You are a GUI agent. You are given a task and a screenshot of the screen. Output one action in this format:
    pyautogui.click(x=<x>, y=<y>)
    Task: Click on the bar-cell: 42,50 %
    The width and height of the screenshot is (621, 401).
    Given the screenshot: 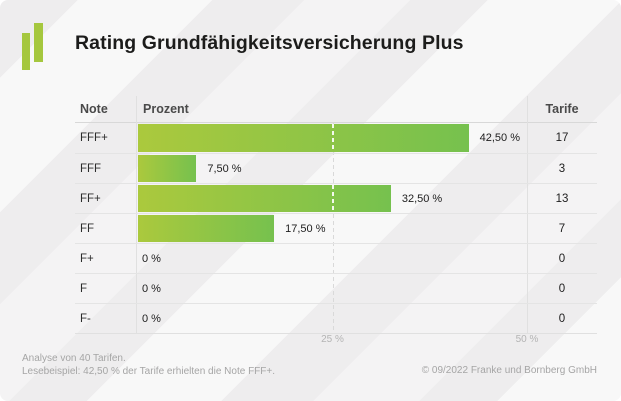 What is the action you would take?
    pyautogui.click(x=331, y=138)
    